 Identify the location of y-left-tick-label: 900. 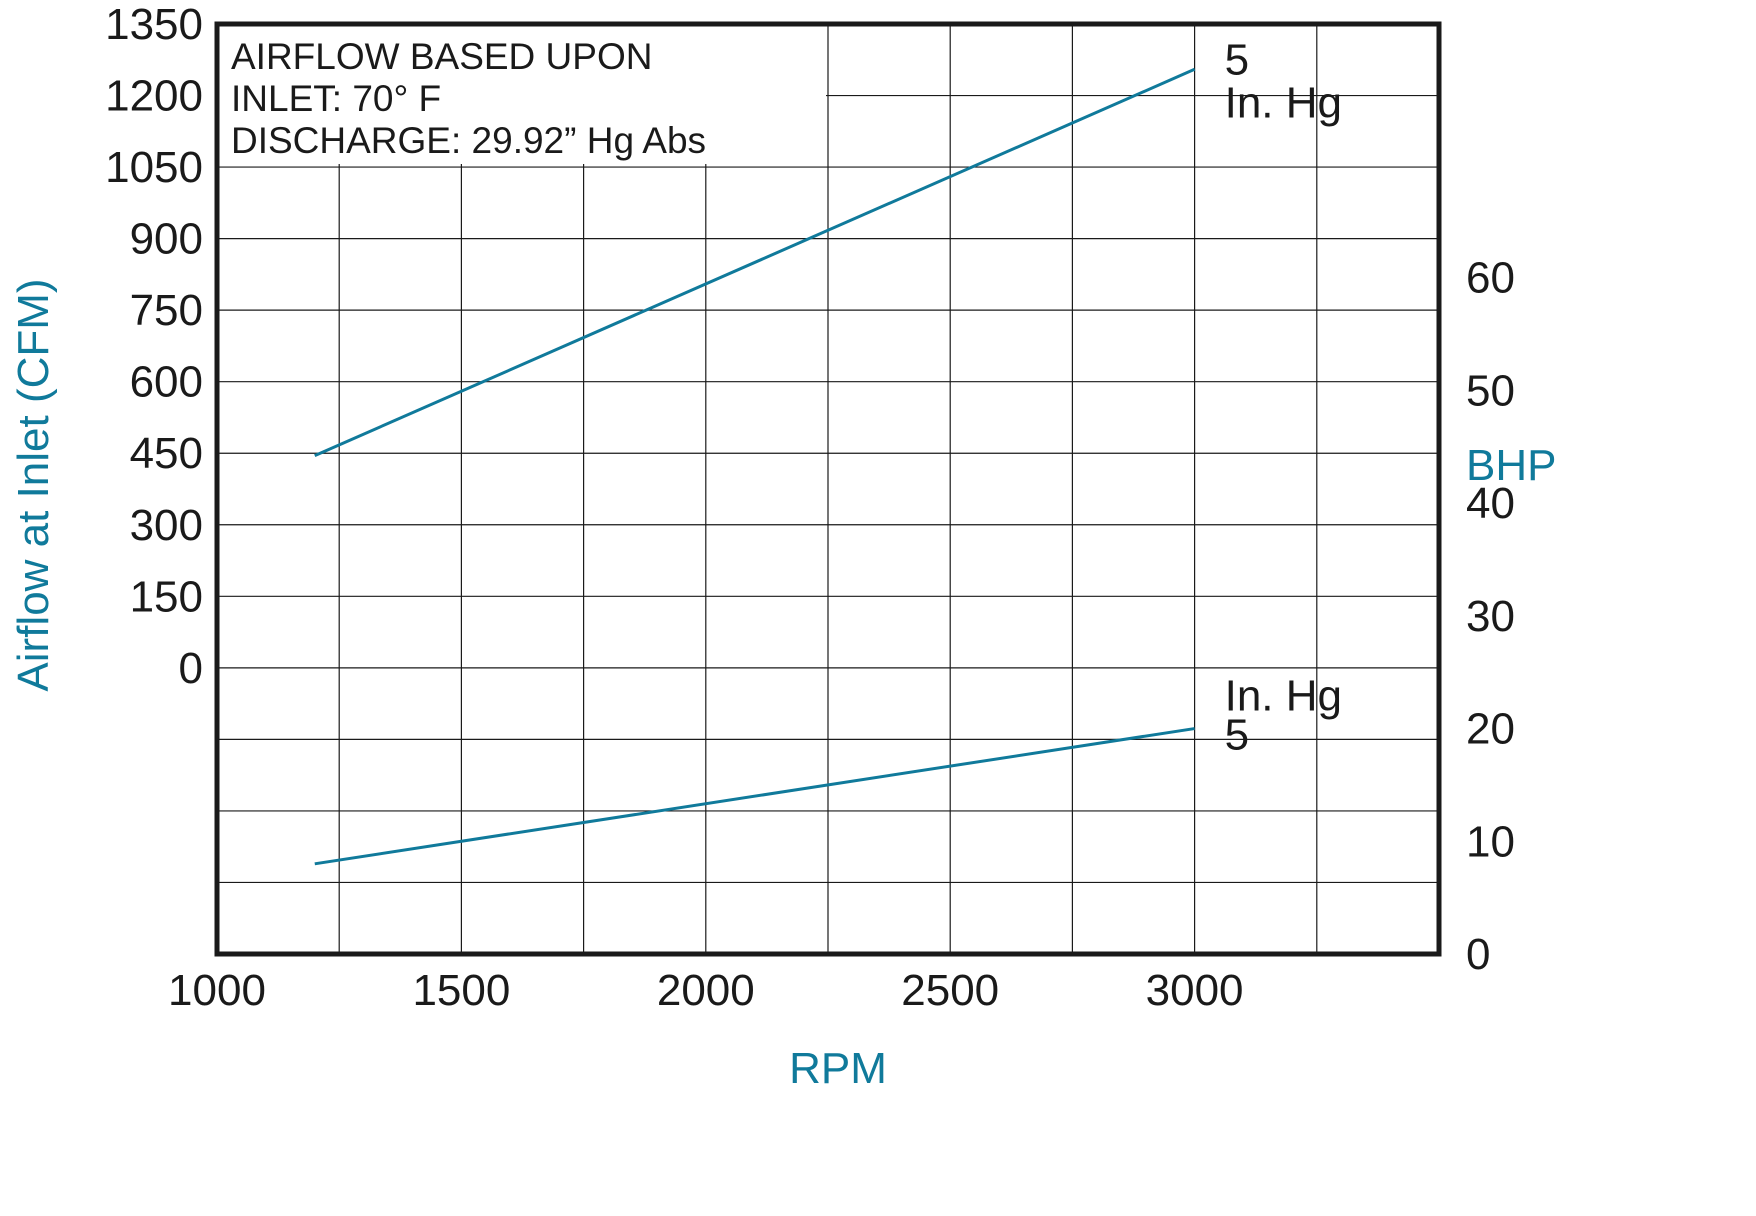
(166, 239).